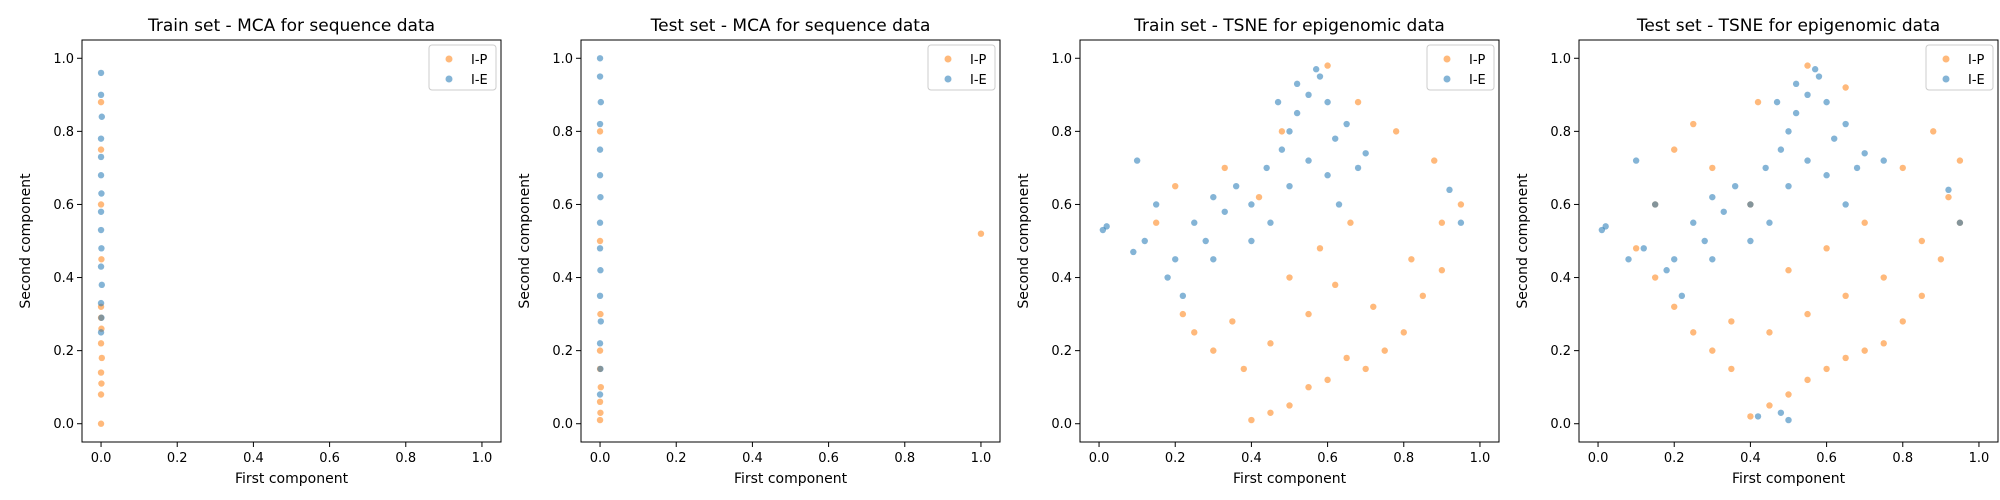  What do you see at coordinates (1781, 243) in the screenshot?
I see `scatter-points` at bounding box center [1781, 243].